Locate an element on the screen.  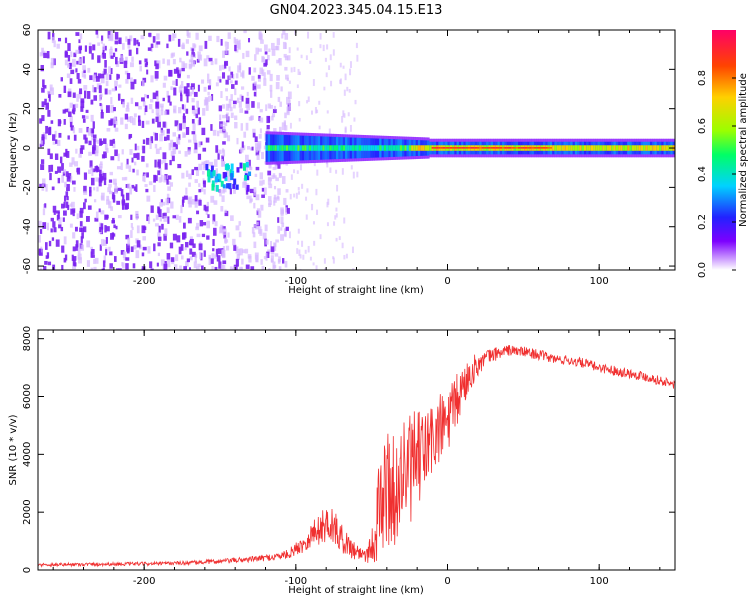
streak-cell is located at coordinates (216, 179).